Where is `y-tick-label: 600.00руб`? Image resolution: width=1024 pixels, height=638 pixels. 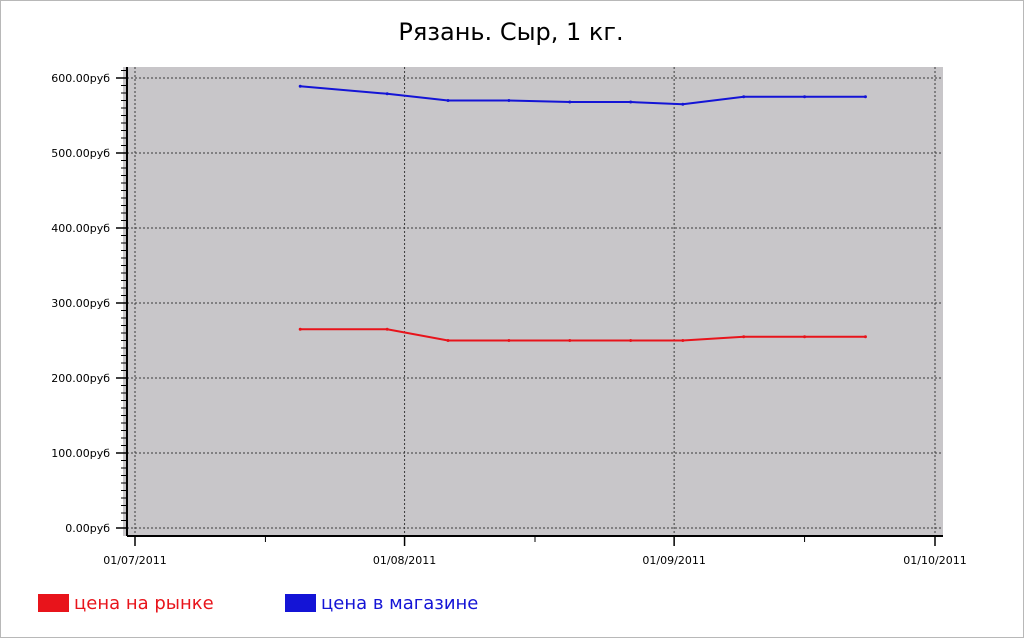
y-tick-label: 600.00руб is located at coordinates (80, 78).